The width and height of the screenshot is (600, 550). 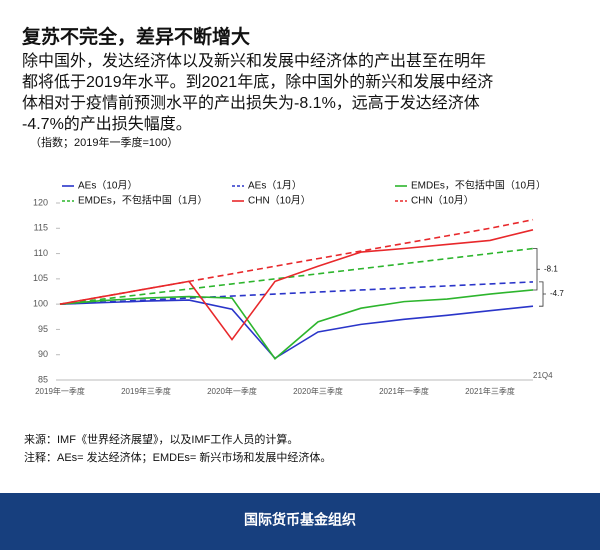 I want to click on footnote: 注释：AEs= 发达经济体；EMDEs= 新兴市场和发展中经济体。, so click(x=177, y=457).